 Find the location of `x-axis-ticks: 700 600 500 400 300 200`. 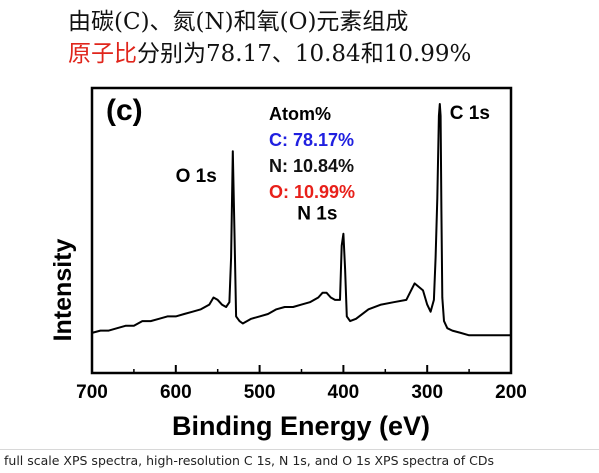

x-axis-ticks: 700 600 500 400 300 200 is located at coordinates (301, 384).